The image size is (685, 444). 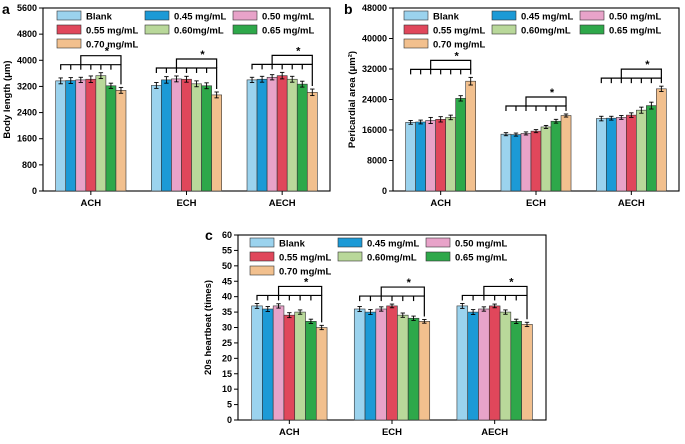 What do you see at coordinates (227, 389) in the screenshot?
I see `y-tick-label: 10` at bounding box center [227, 389].